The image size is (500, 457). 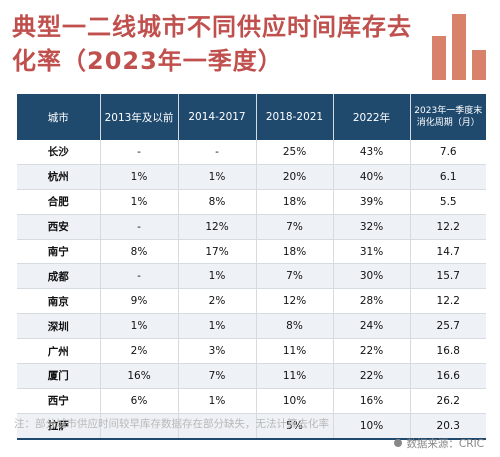 I want to click on city-cell: 西安, so click(x=59, y=227).